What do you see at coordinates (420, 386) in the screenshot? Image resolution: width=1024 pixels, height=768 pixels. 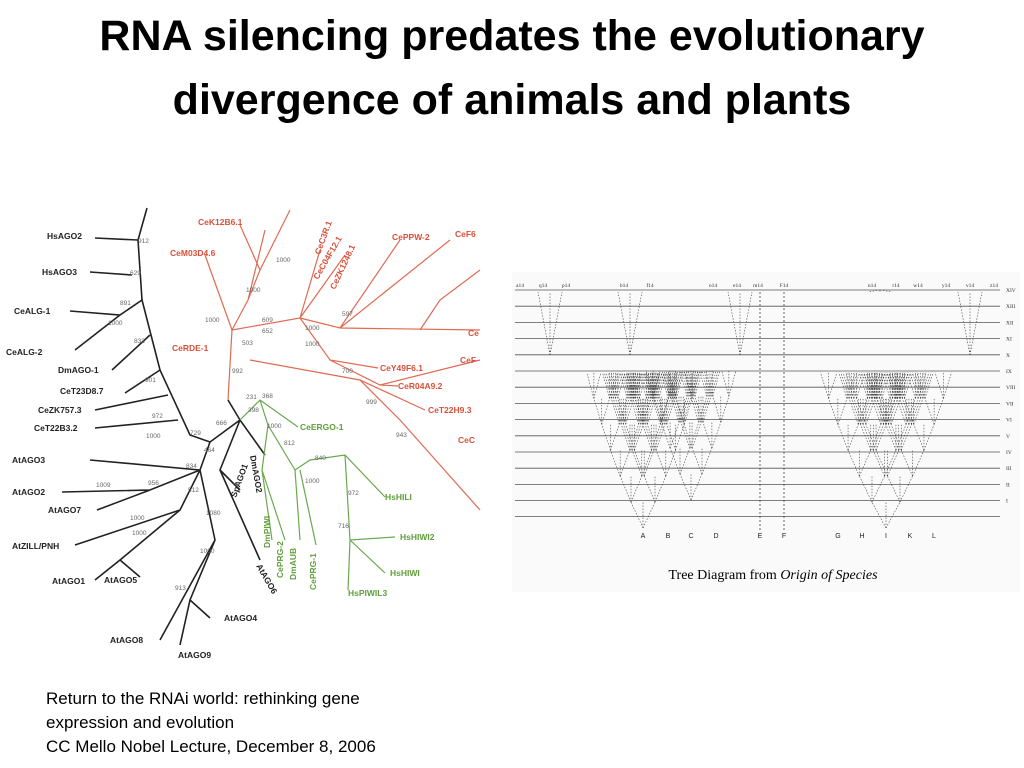 I see `leaf-label: CeR04A9.2` at bounding box center [420, 386].